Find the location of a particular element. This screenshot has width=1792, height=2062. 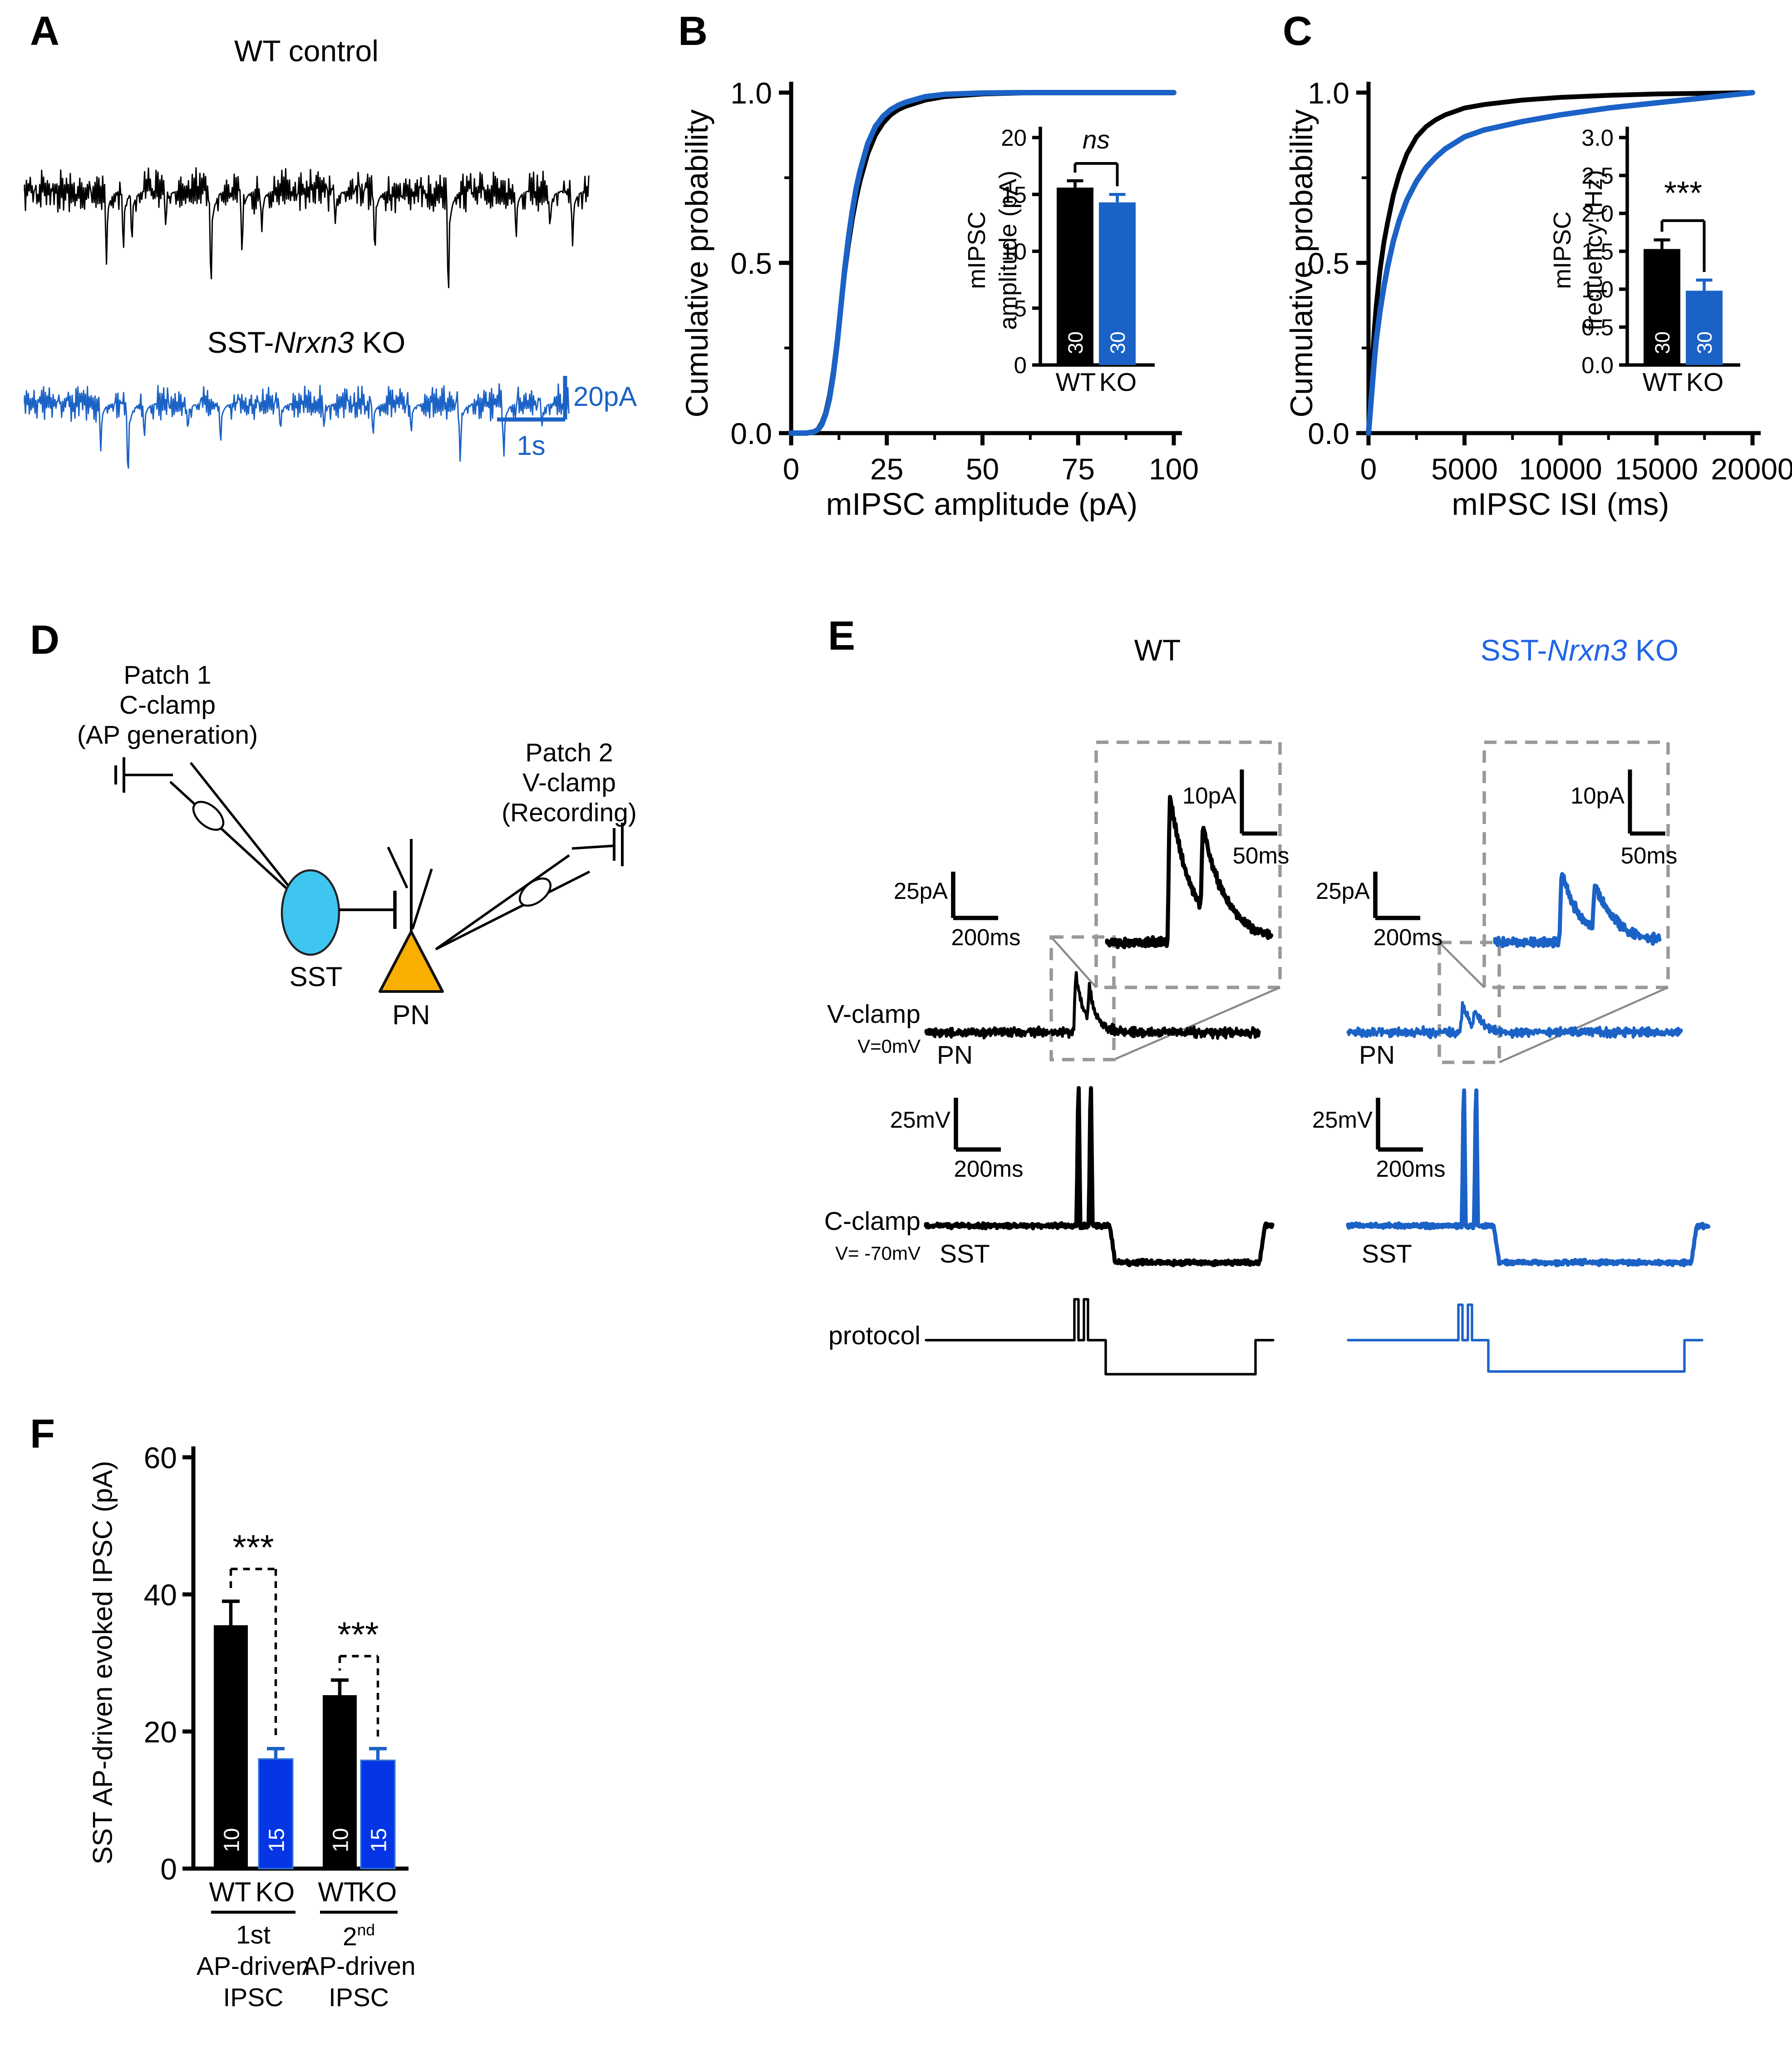

f-bar-ko1 is located at coordinates (276, 1814).